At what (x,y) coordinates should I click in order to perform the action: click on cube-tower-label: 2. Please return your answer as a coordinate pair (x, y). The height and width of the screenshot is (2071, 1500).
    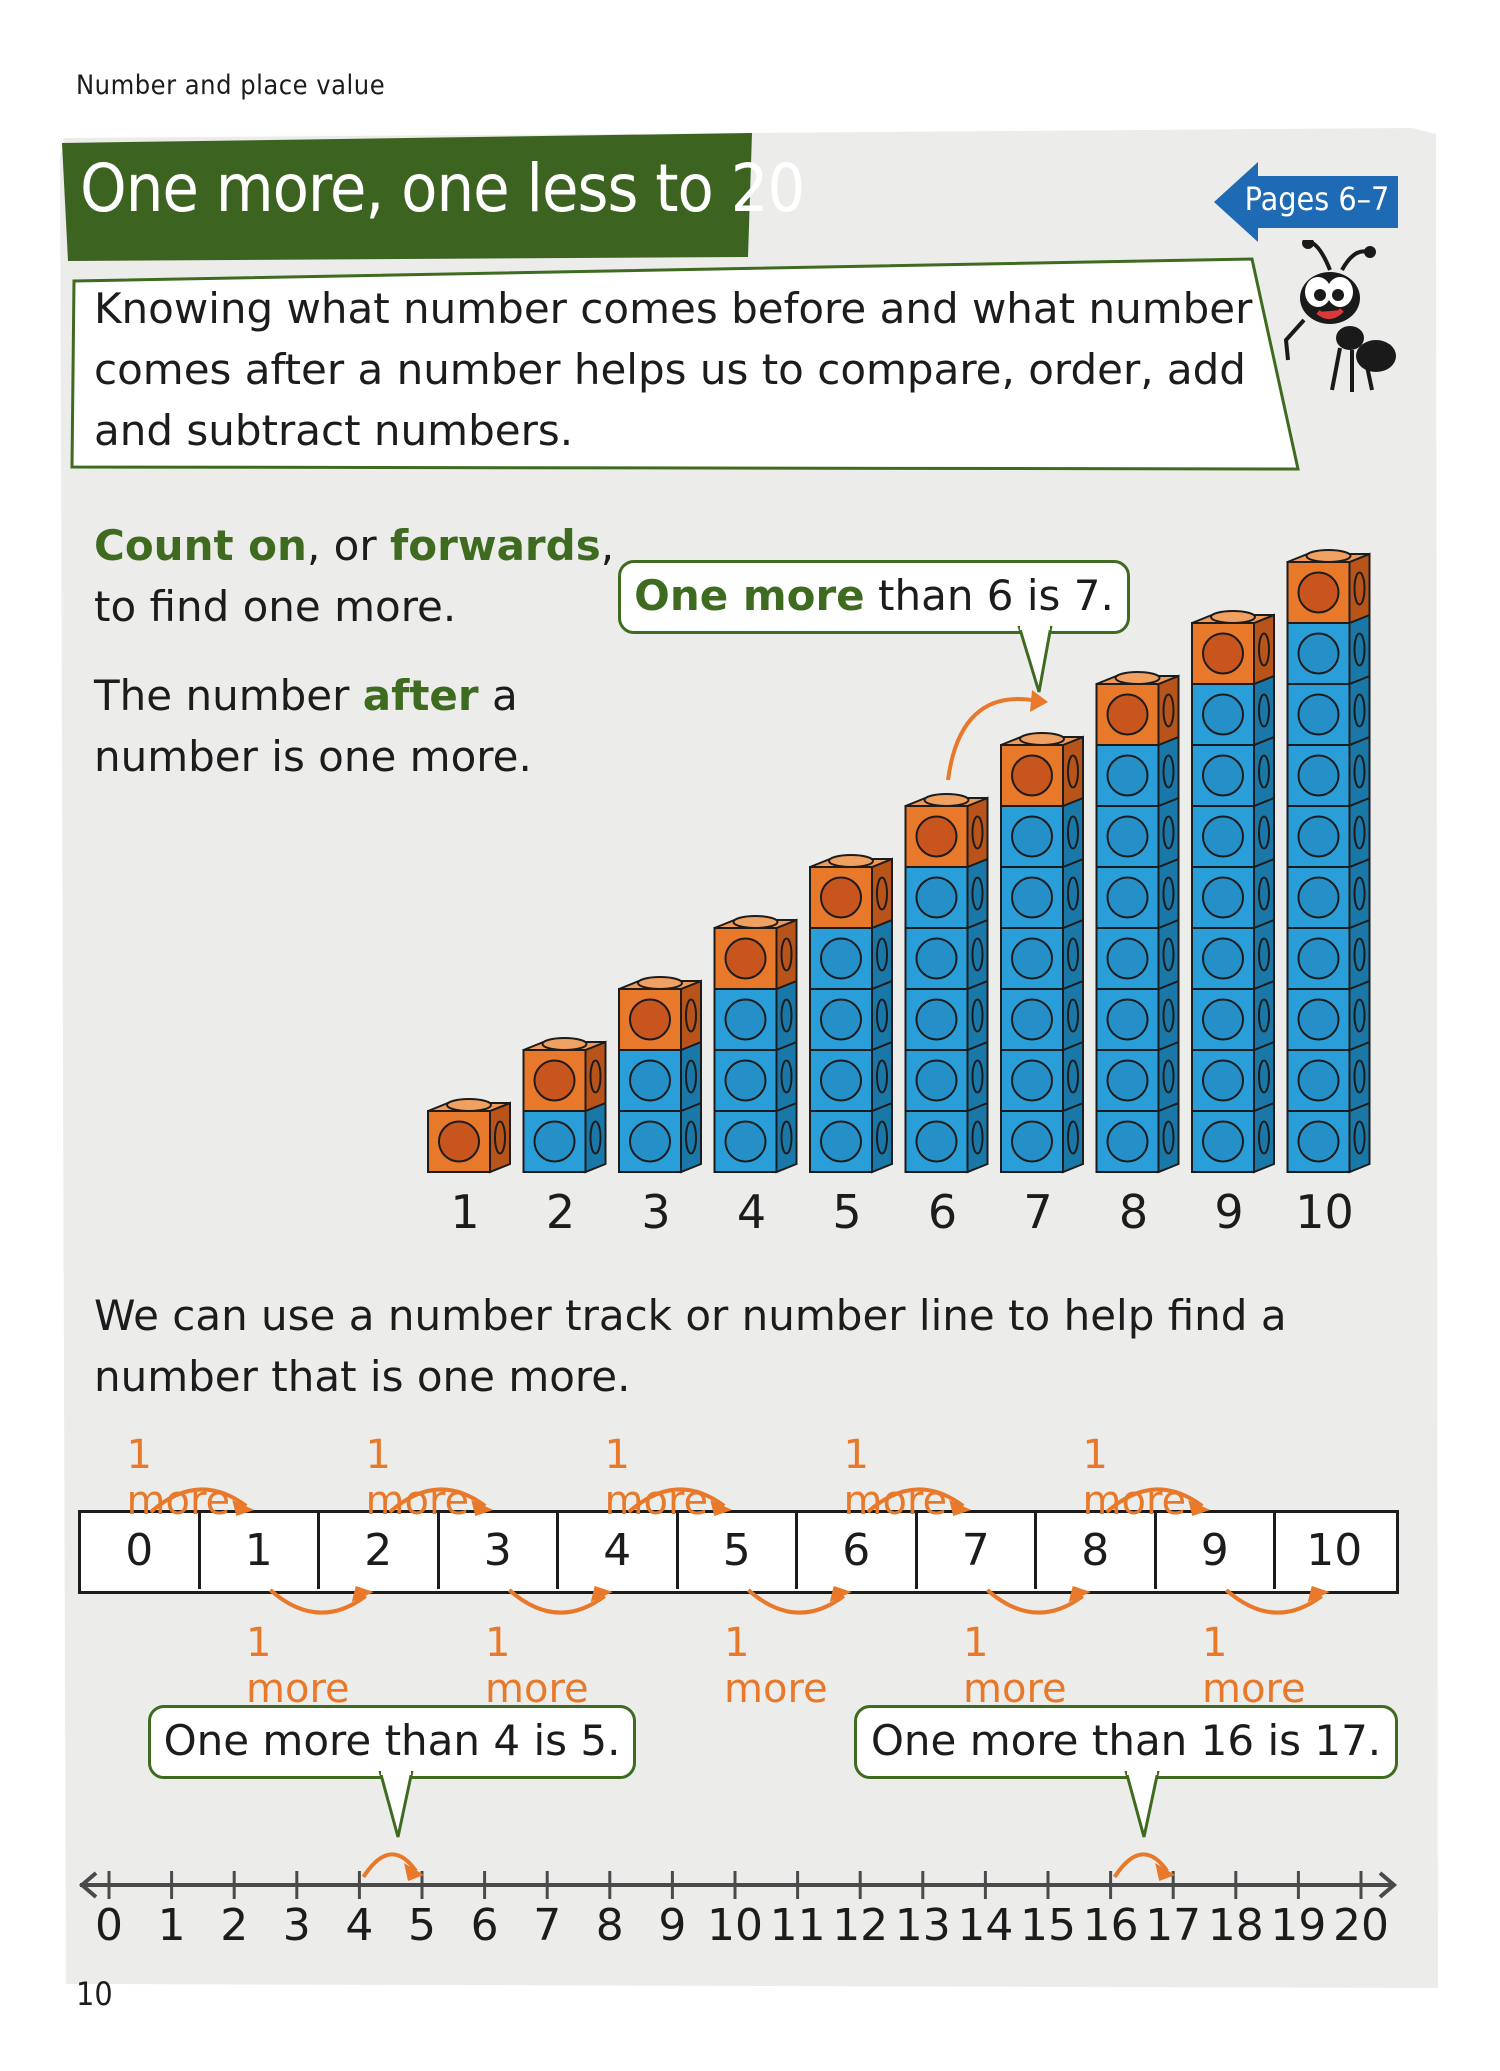
    Looking at the image, I should click on (560, 1212).